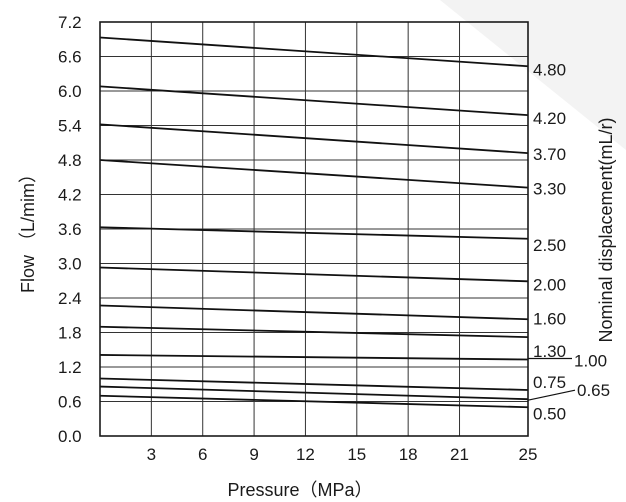 Image resolution: width=626 pixels, height=502 pixels. I want to click on series-label: 4.20, so click(549, 118).